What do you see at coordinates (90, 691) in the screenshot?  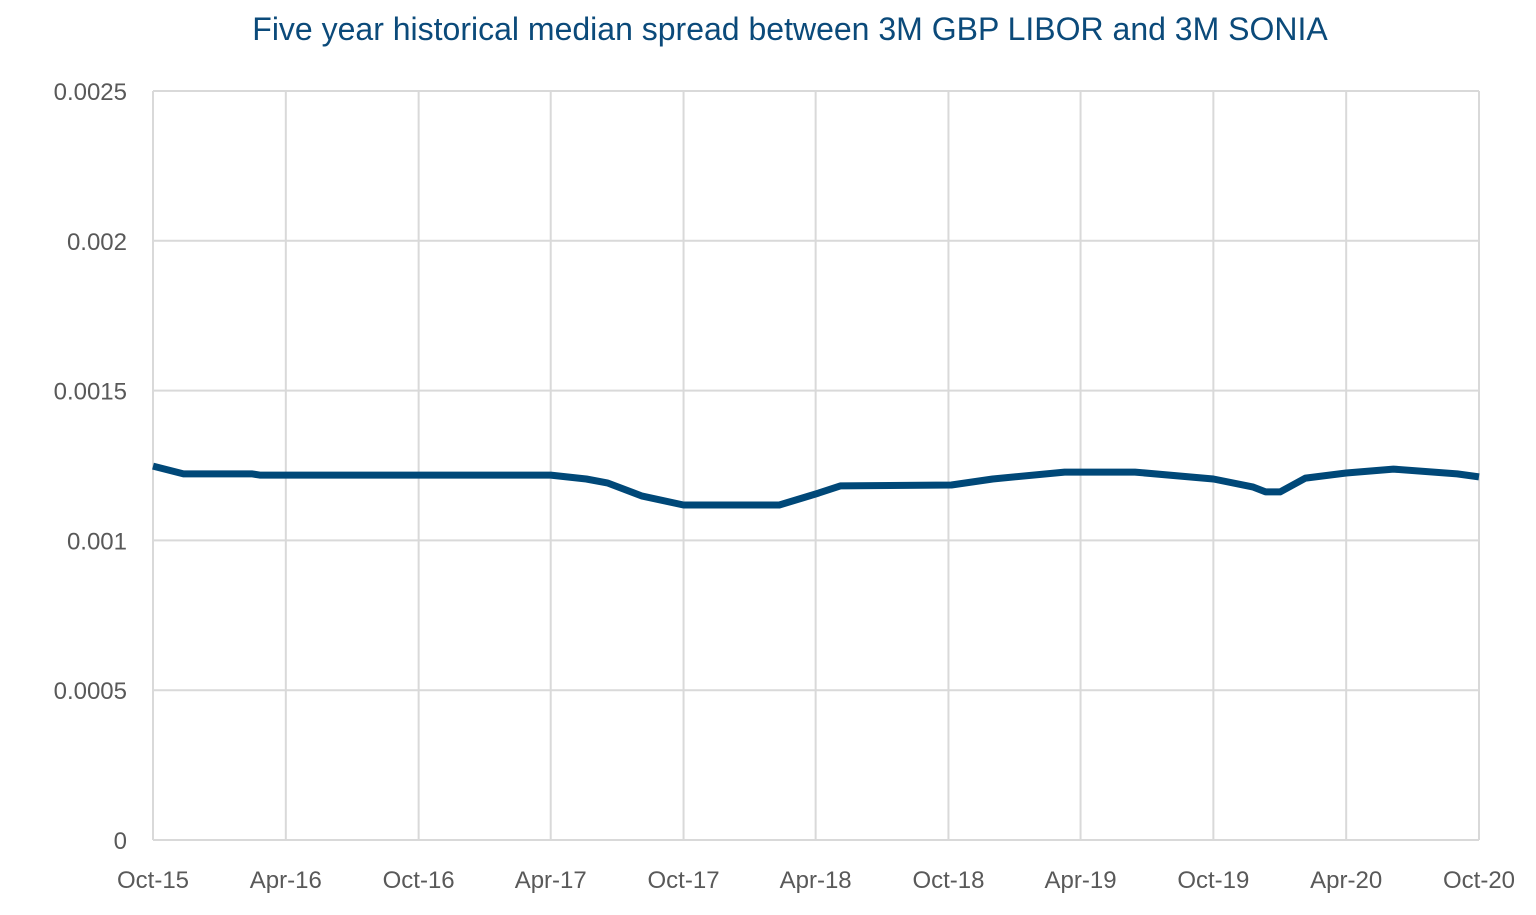 I see `y-tick-label: 0.0005` at bounding box center [90, 691].